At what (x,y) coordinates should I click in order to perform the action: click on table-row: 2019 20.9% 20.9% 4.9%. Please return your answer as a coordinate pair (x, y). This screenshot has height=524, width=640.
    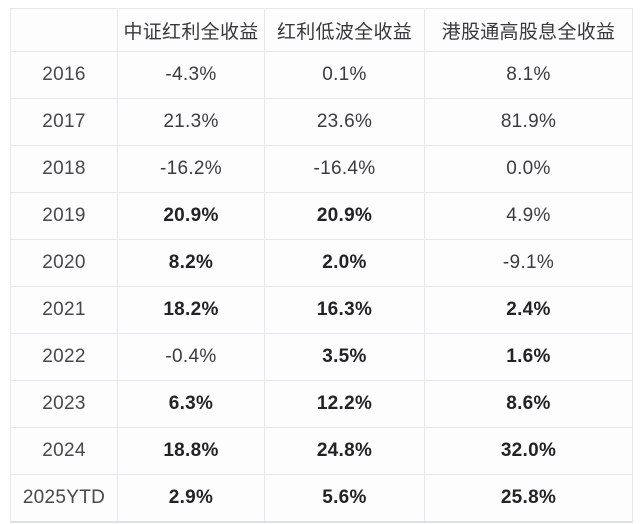
    Looking at the image, I should click on (321, 216).